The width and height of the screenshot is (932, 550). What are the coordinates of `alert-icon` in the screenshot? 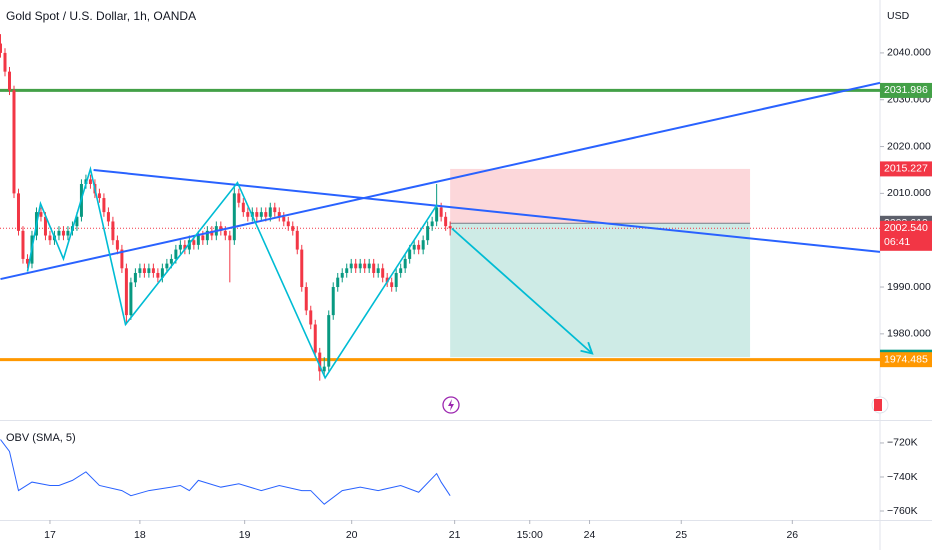 It's located at (451, 405).